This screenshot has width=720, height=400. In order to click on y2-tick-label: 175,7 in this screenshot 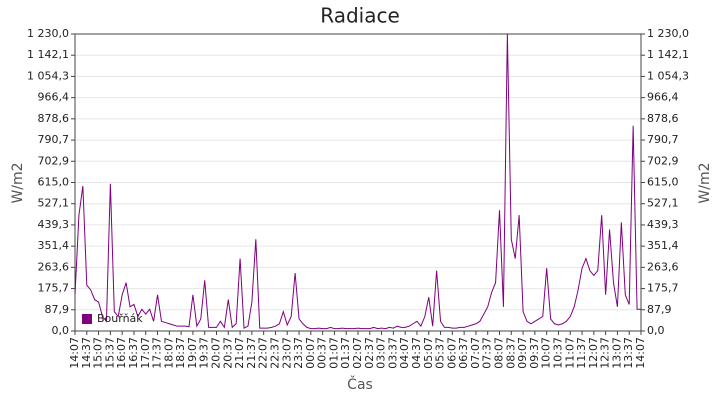, I will do `click(663, 288)`.